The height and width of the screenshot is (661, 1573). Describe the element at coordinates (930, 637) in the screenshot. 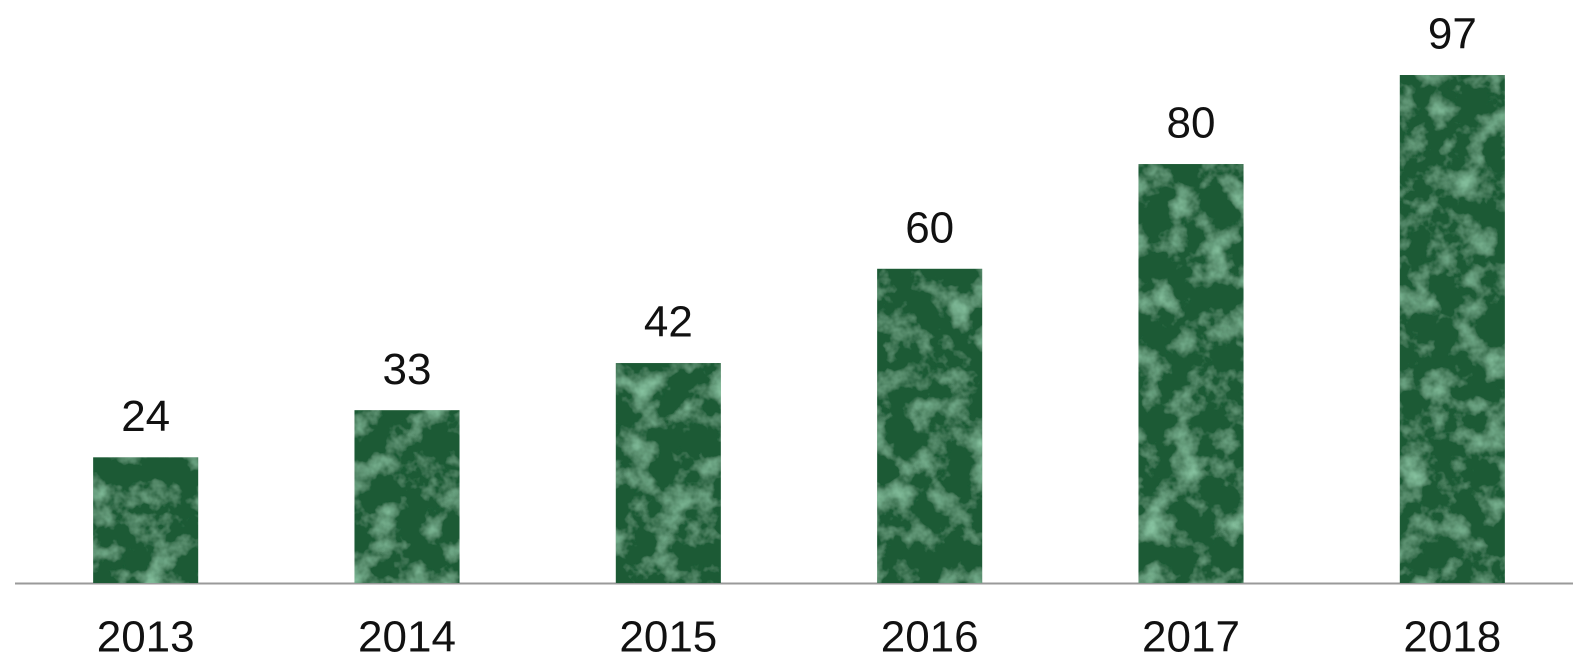

I see `x-tick-label: 2016` at that location.